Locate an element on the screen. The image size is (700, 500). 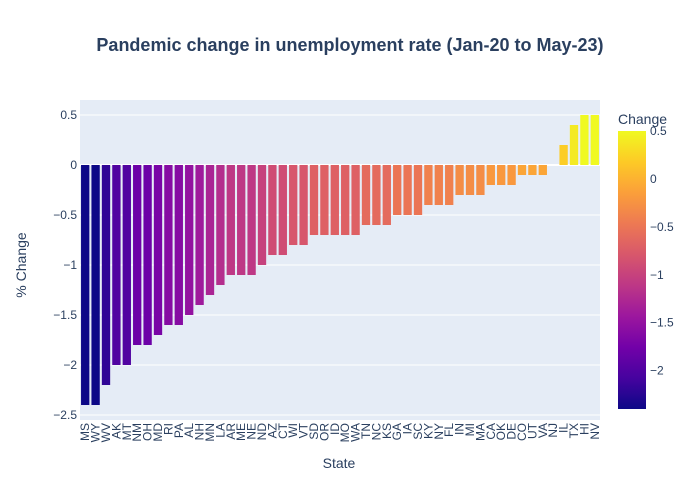
x-tick-label: NV is located at coordinates (595, 431).